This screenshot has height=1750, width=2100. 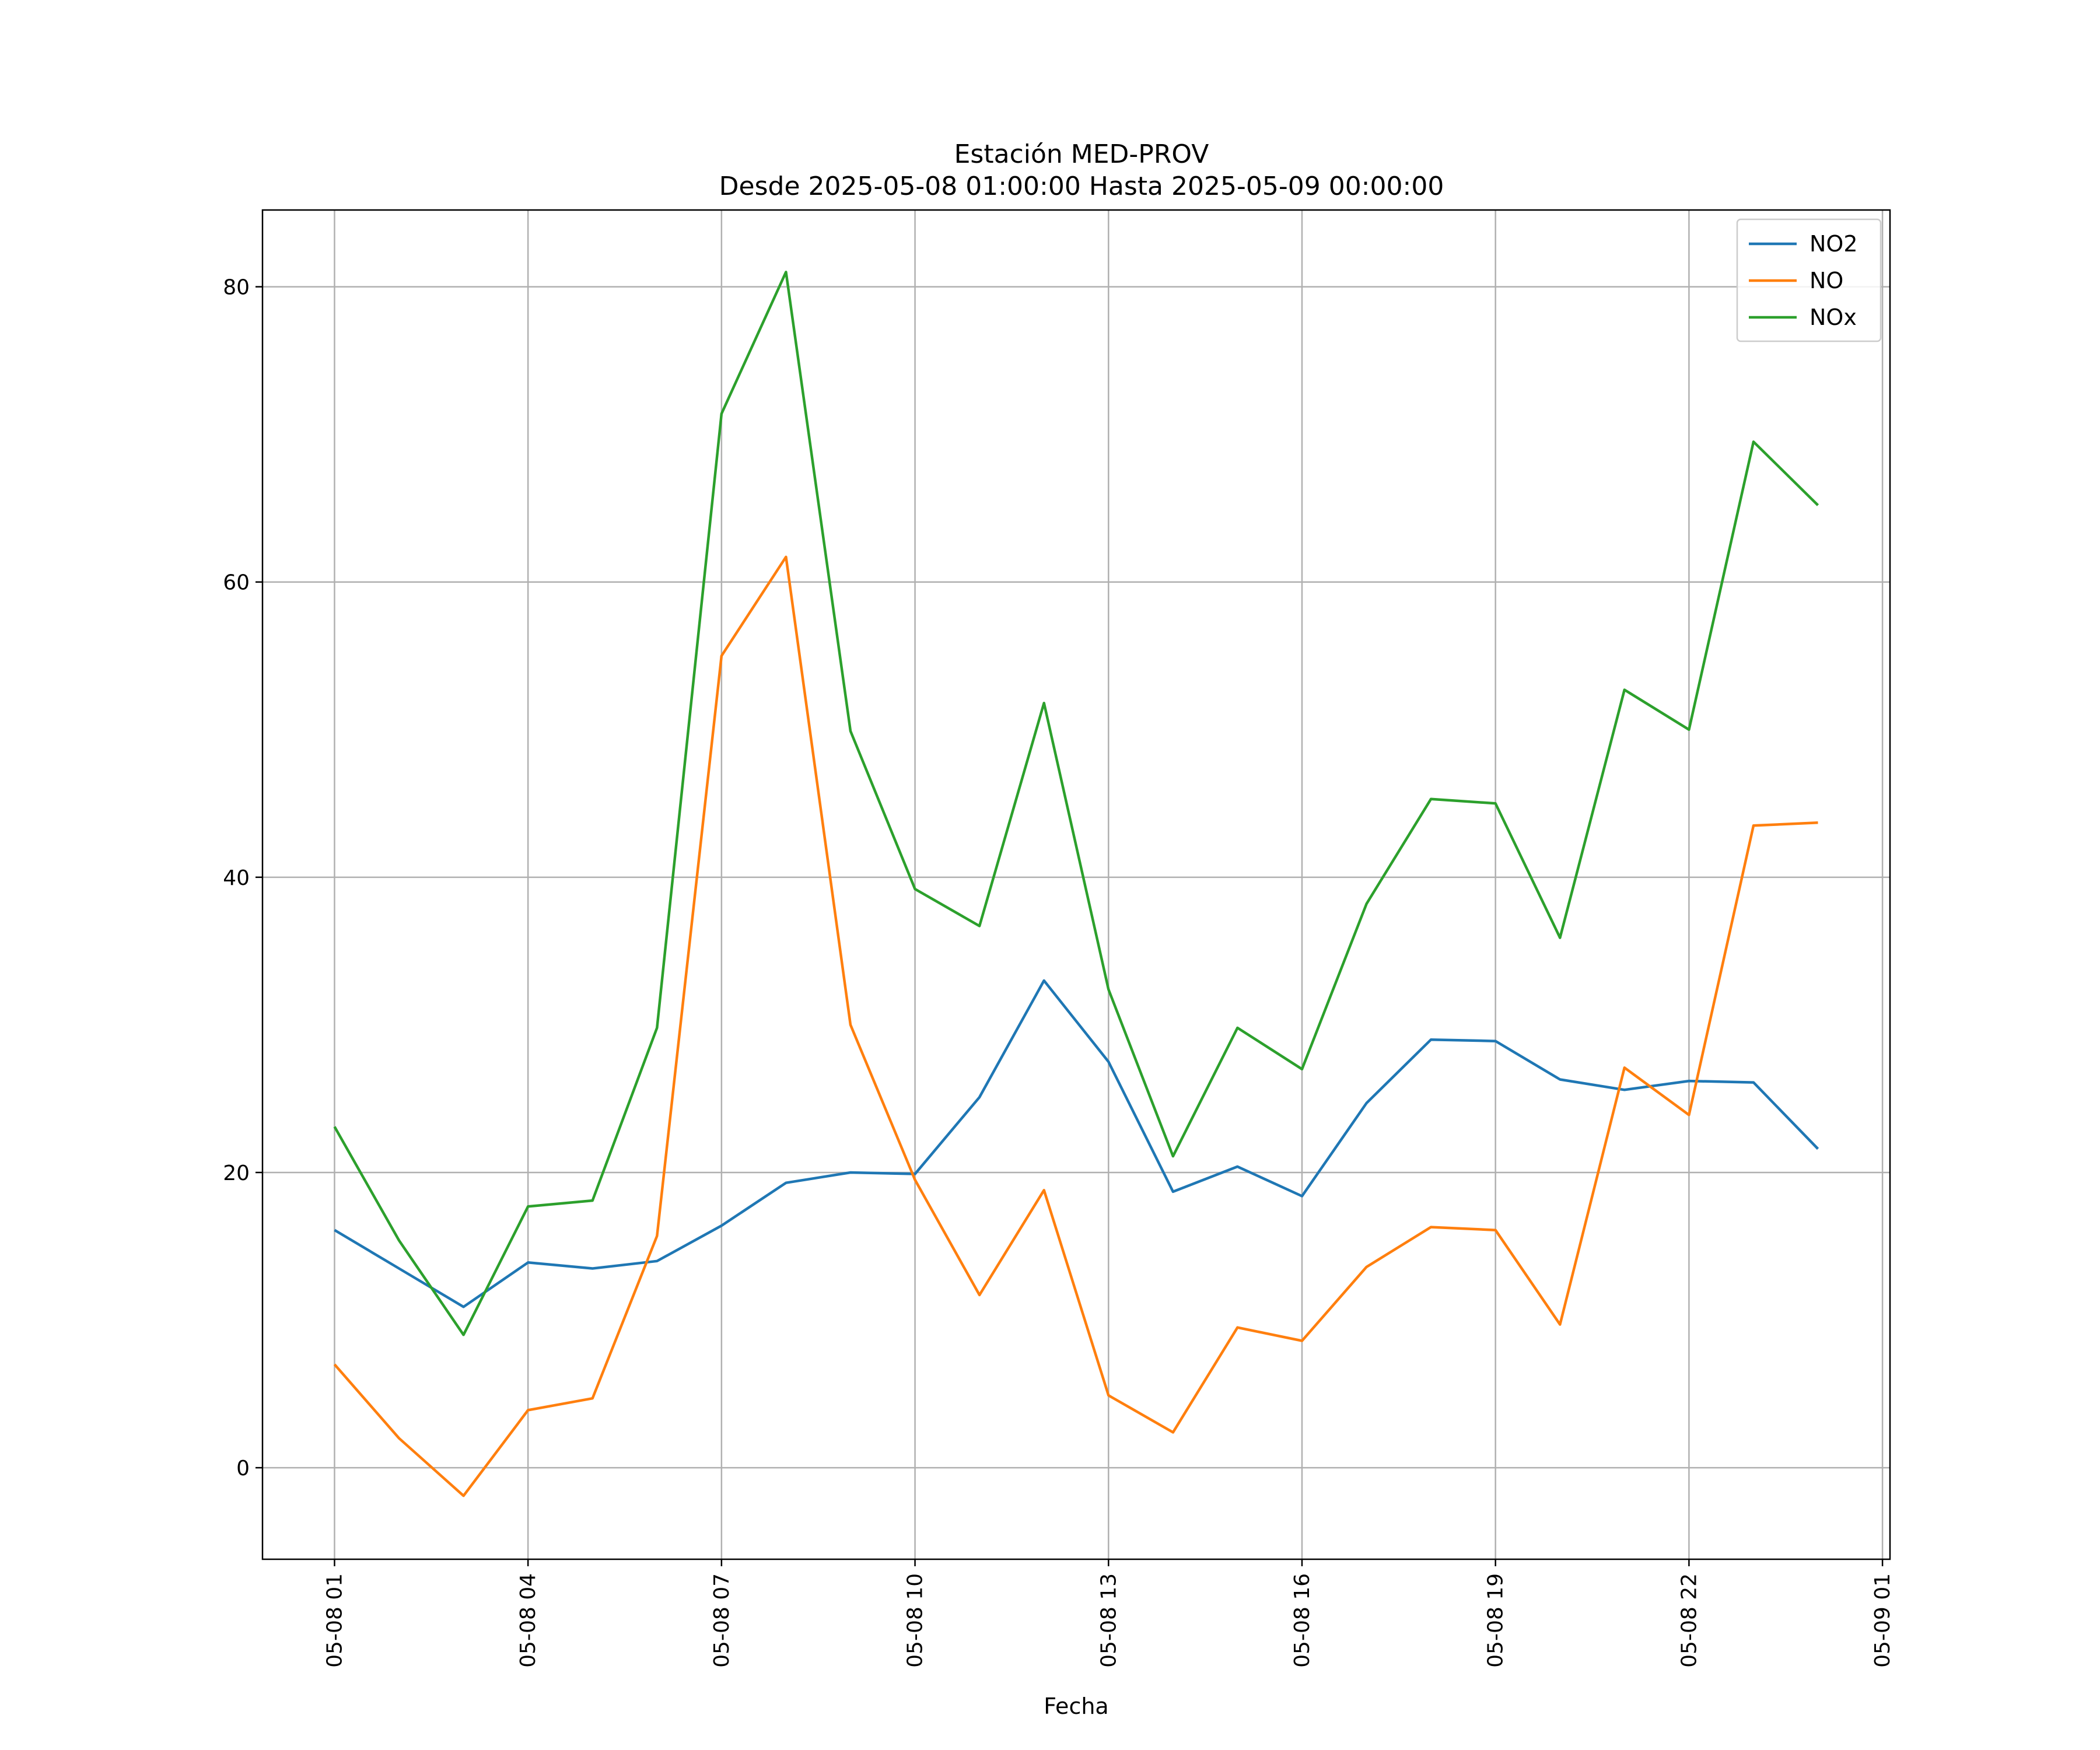 I want to click on x-tick-label: 05-08 19, so click(x=1496, y=1620).